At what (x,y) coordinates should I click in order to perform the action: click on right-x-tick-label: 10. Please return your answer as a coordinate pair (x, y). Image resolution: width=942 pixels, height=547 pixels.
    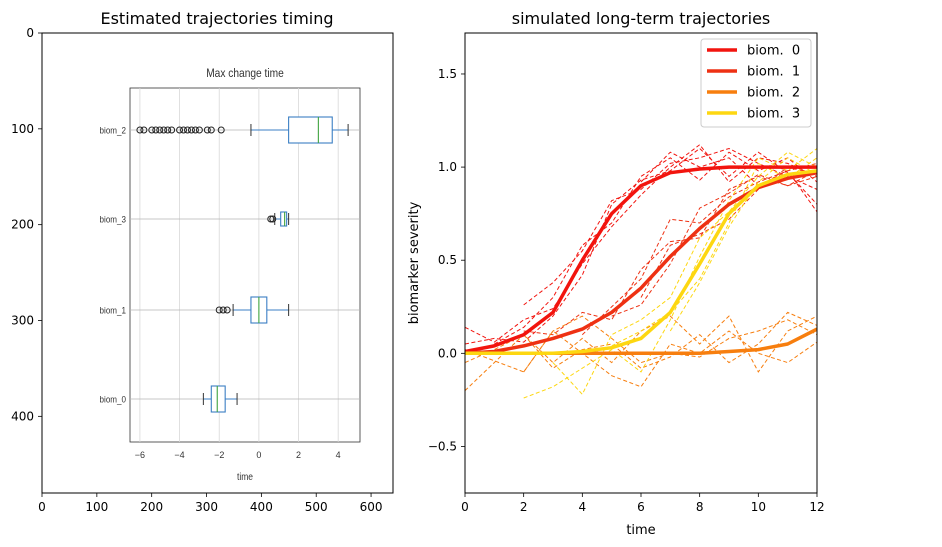
    Looking at the image, I should click on (758, 507).